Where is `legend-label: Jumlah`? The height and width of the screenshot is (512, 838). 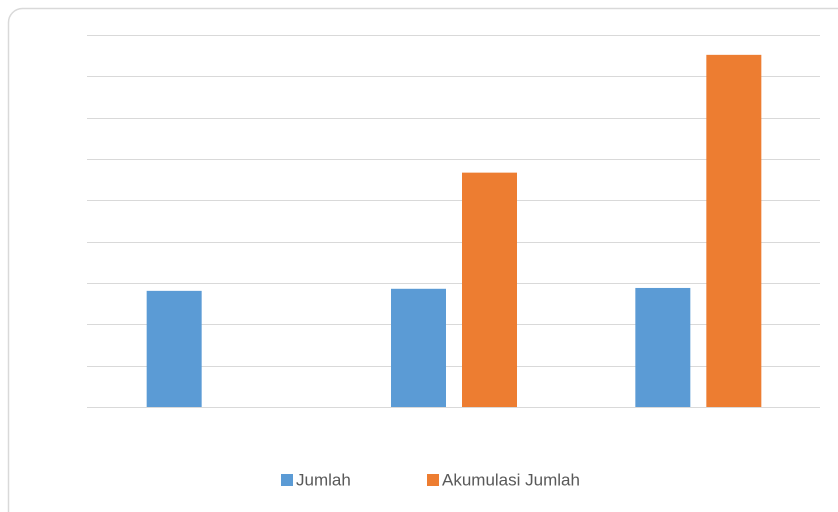
legend-label: Jumlah is located at coordinates (323, 479).